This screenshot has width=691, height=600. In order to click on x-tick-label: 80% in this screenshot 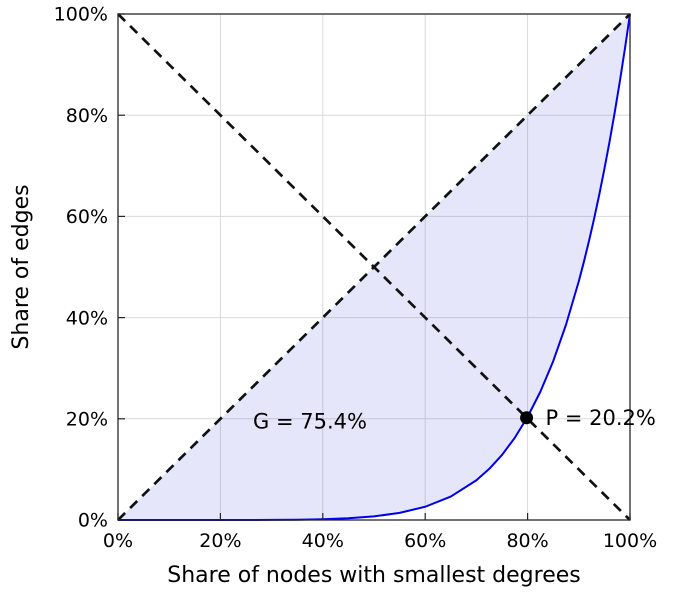, I will do `click(527, 541)`.